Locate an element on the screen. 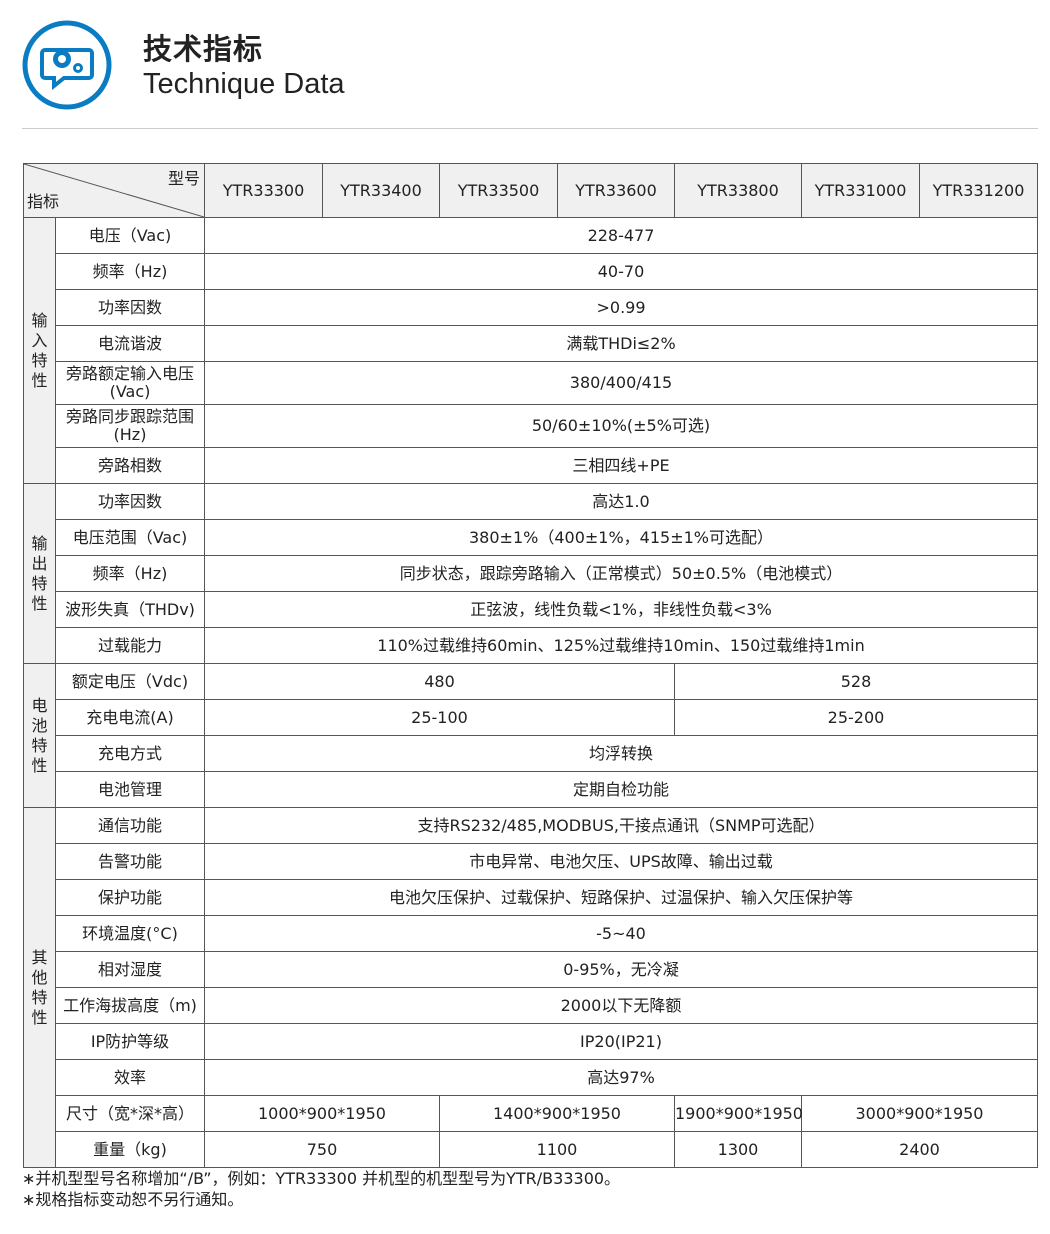 The height and width of the screenshot is (1234, 1050). table-row: 旁路相数 三相四线+PE is located at coordinates (531, 465).